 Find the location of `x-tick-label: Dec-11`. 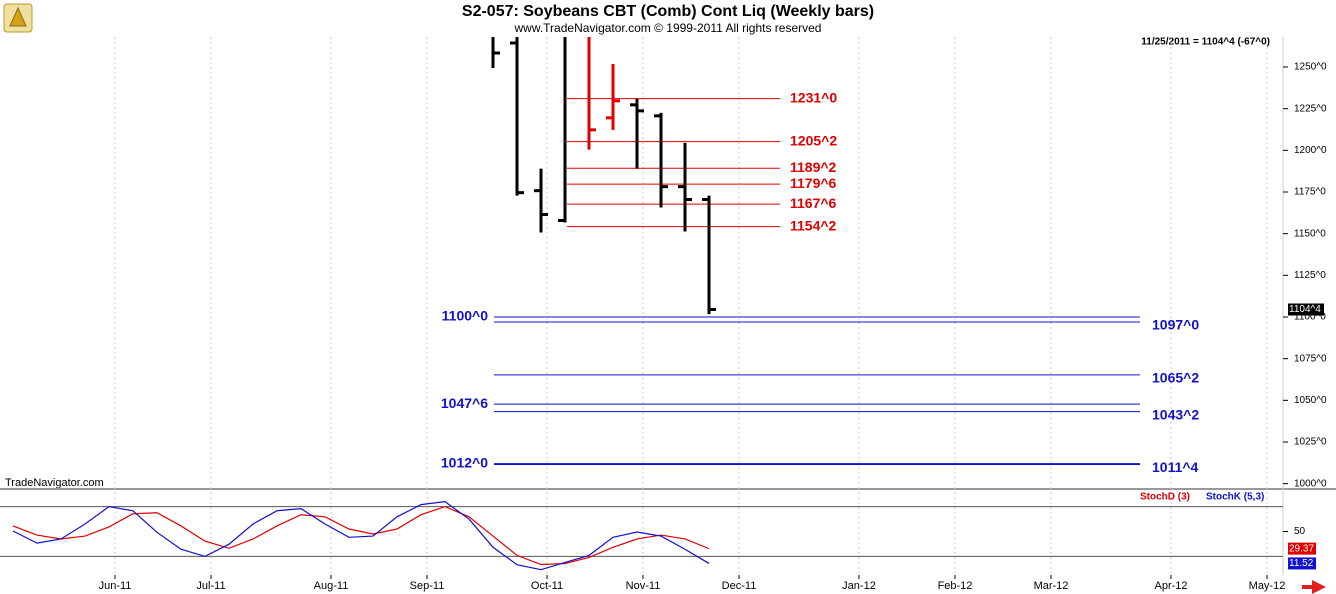

x-tick-label: Dec-11 is located at coordinates (739, 586).